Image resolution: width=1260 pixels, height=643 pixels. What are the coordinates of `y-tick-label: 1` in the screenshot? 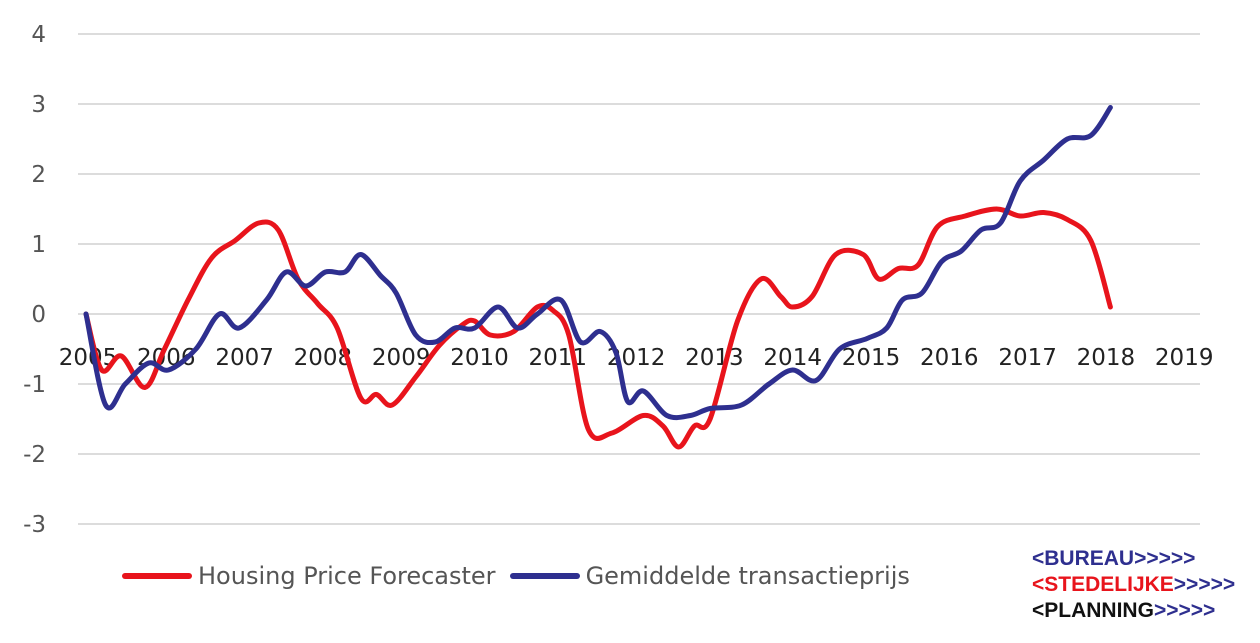 It's located at (38, 245).